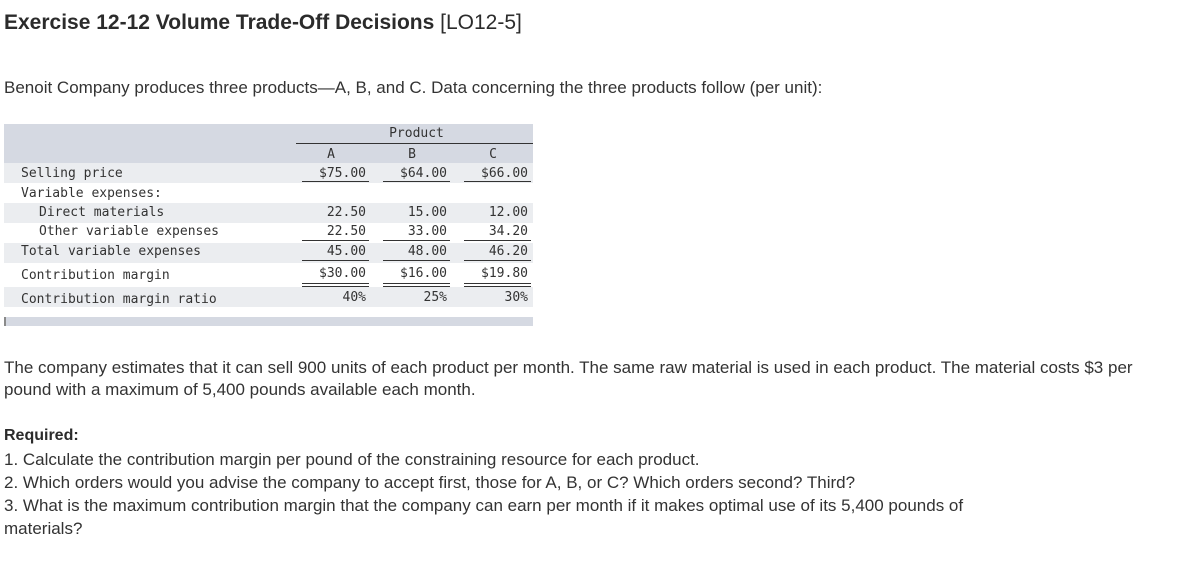 The height and width of the screenshot is (563, 1189). I want to click on total-rule-a, so click(335, 260).